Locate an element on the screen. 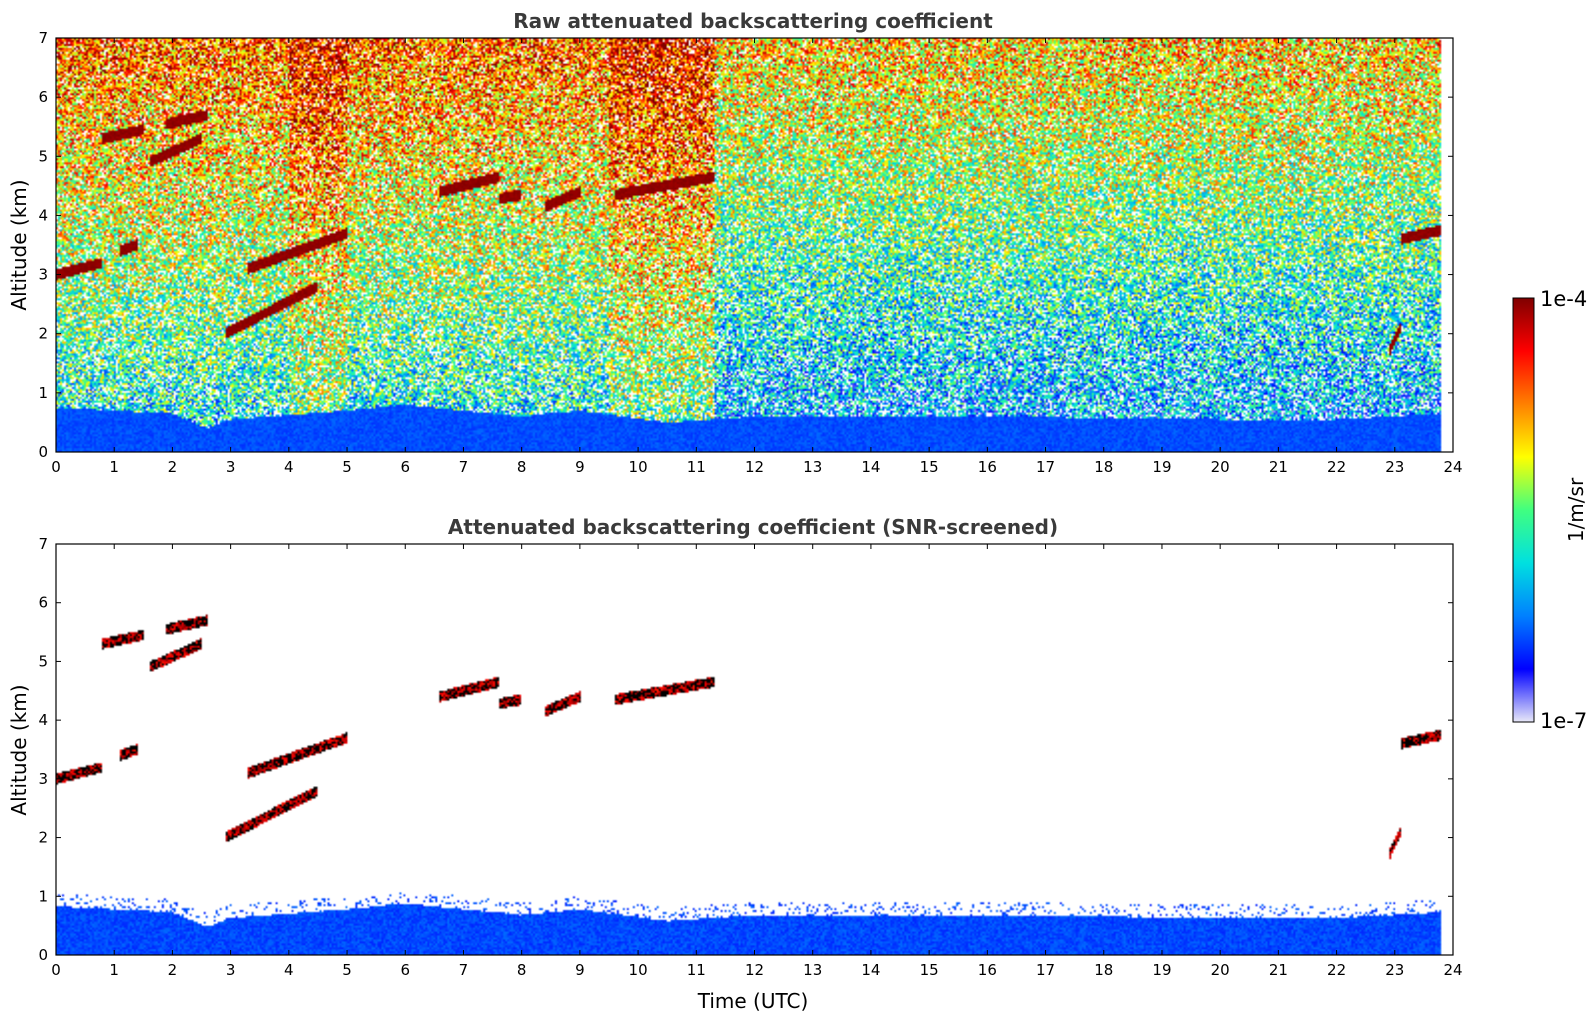  panel-screened-xlabel: Time (UTC) is located at coordinates (753, 1001).